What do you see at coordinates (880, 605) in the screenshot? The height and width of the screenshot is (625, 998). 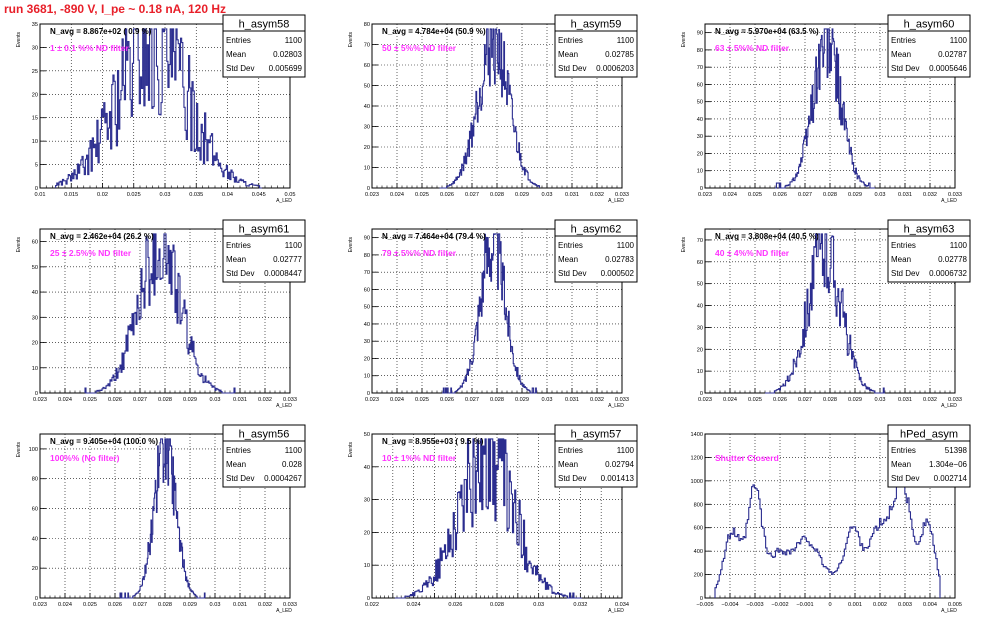 I see `x-tick-label: 0.002` at bounding box center [880, 605].